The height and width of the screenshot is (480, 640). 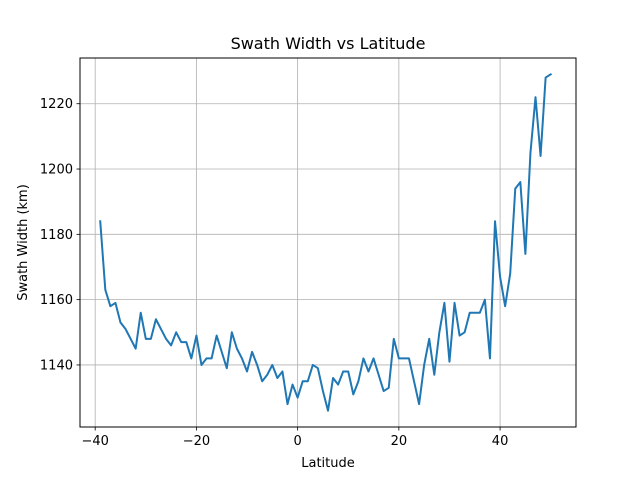 What do you see at coordinates (94, 441) in the screenshot?
I see `x-tick-label: −40` at bounding box center [94, 441].